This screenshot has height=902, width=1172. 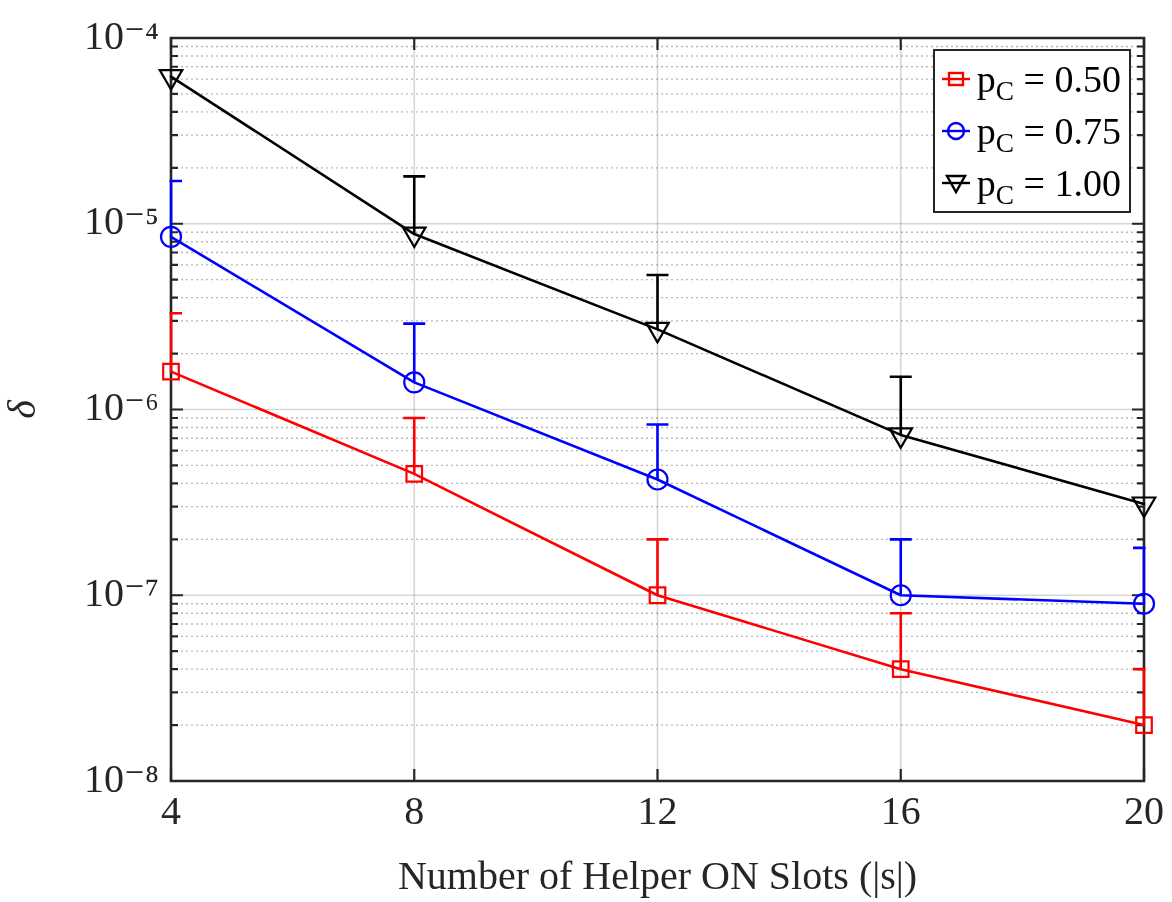 I want to click on x-tick-label: 8, so click(x=414, y=810).